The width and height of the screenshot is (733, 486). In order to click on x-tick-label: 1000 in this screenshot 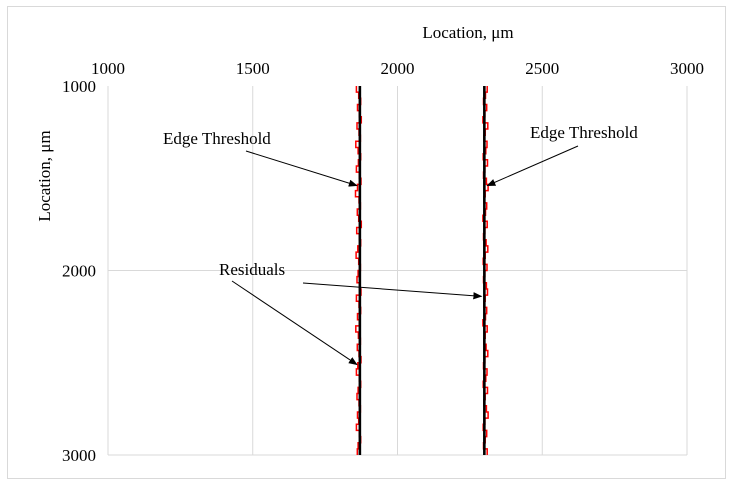, I will do `click(108, 68)`.